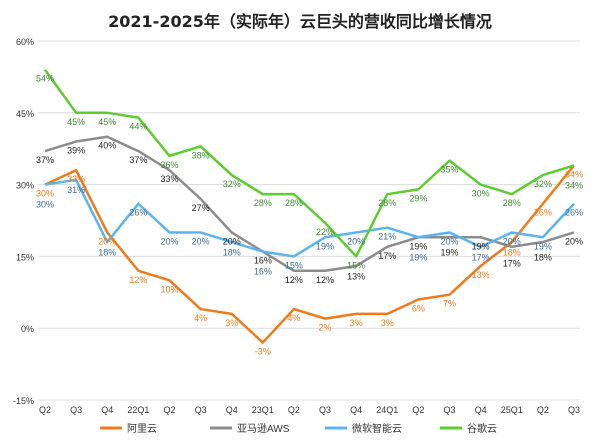  I want to click on data-label: 6%, so click(418, 308).